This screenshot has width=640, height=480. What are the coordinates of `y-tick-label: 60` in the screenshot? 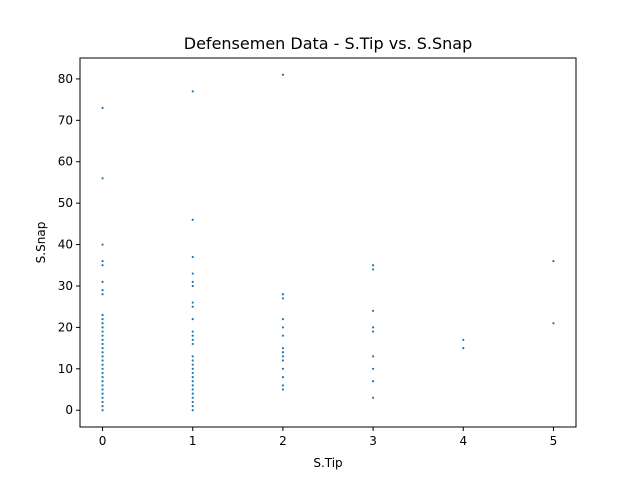 It's located at (65, 162).